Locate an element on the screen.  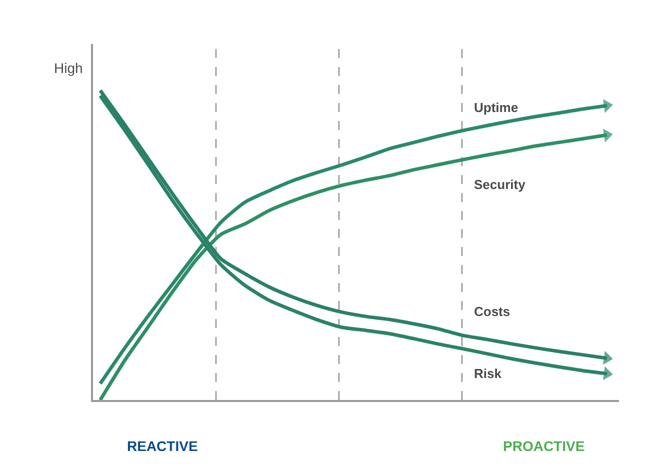
series-label: Risk is located at coordinates (488, 373).